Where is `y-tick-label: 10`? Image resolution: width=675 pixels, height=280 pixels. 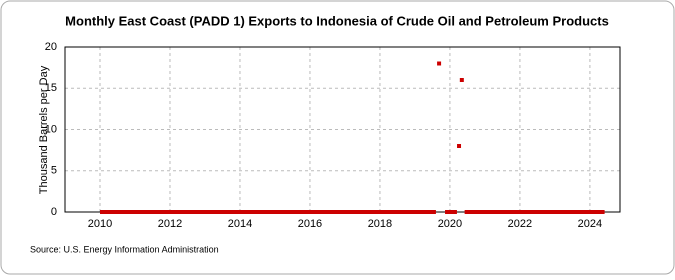 y-tick-label: 10 is located at coordinates (51, 129).